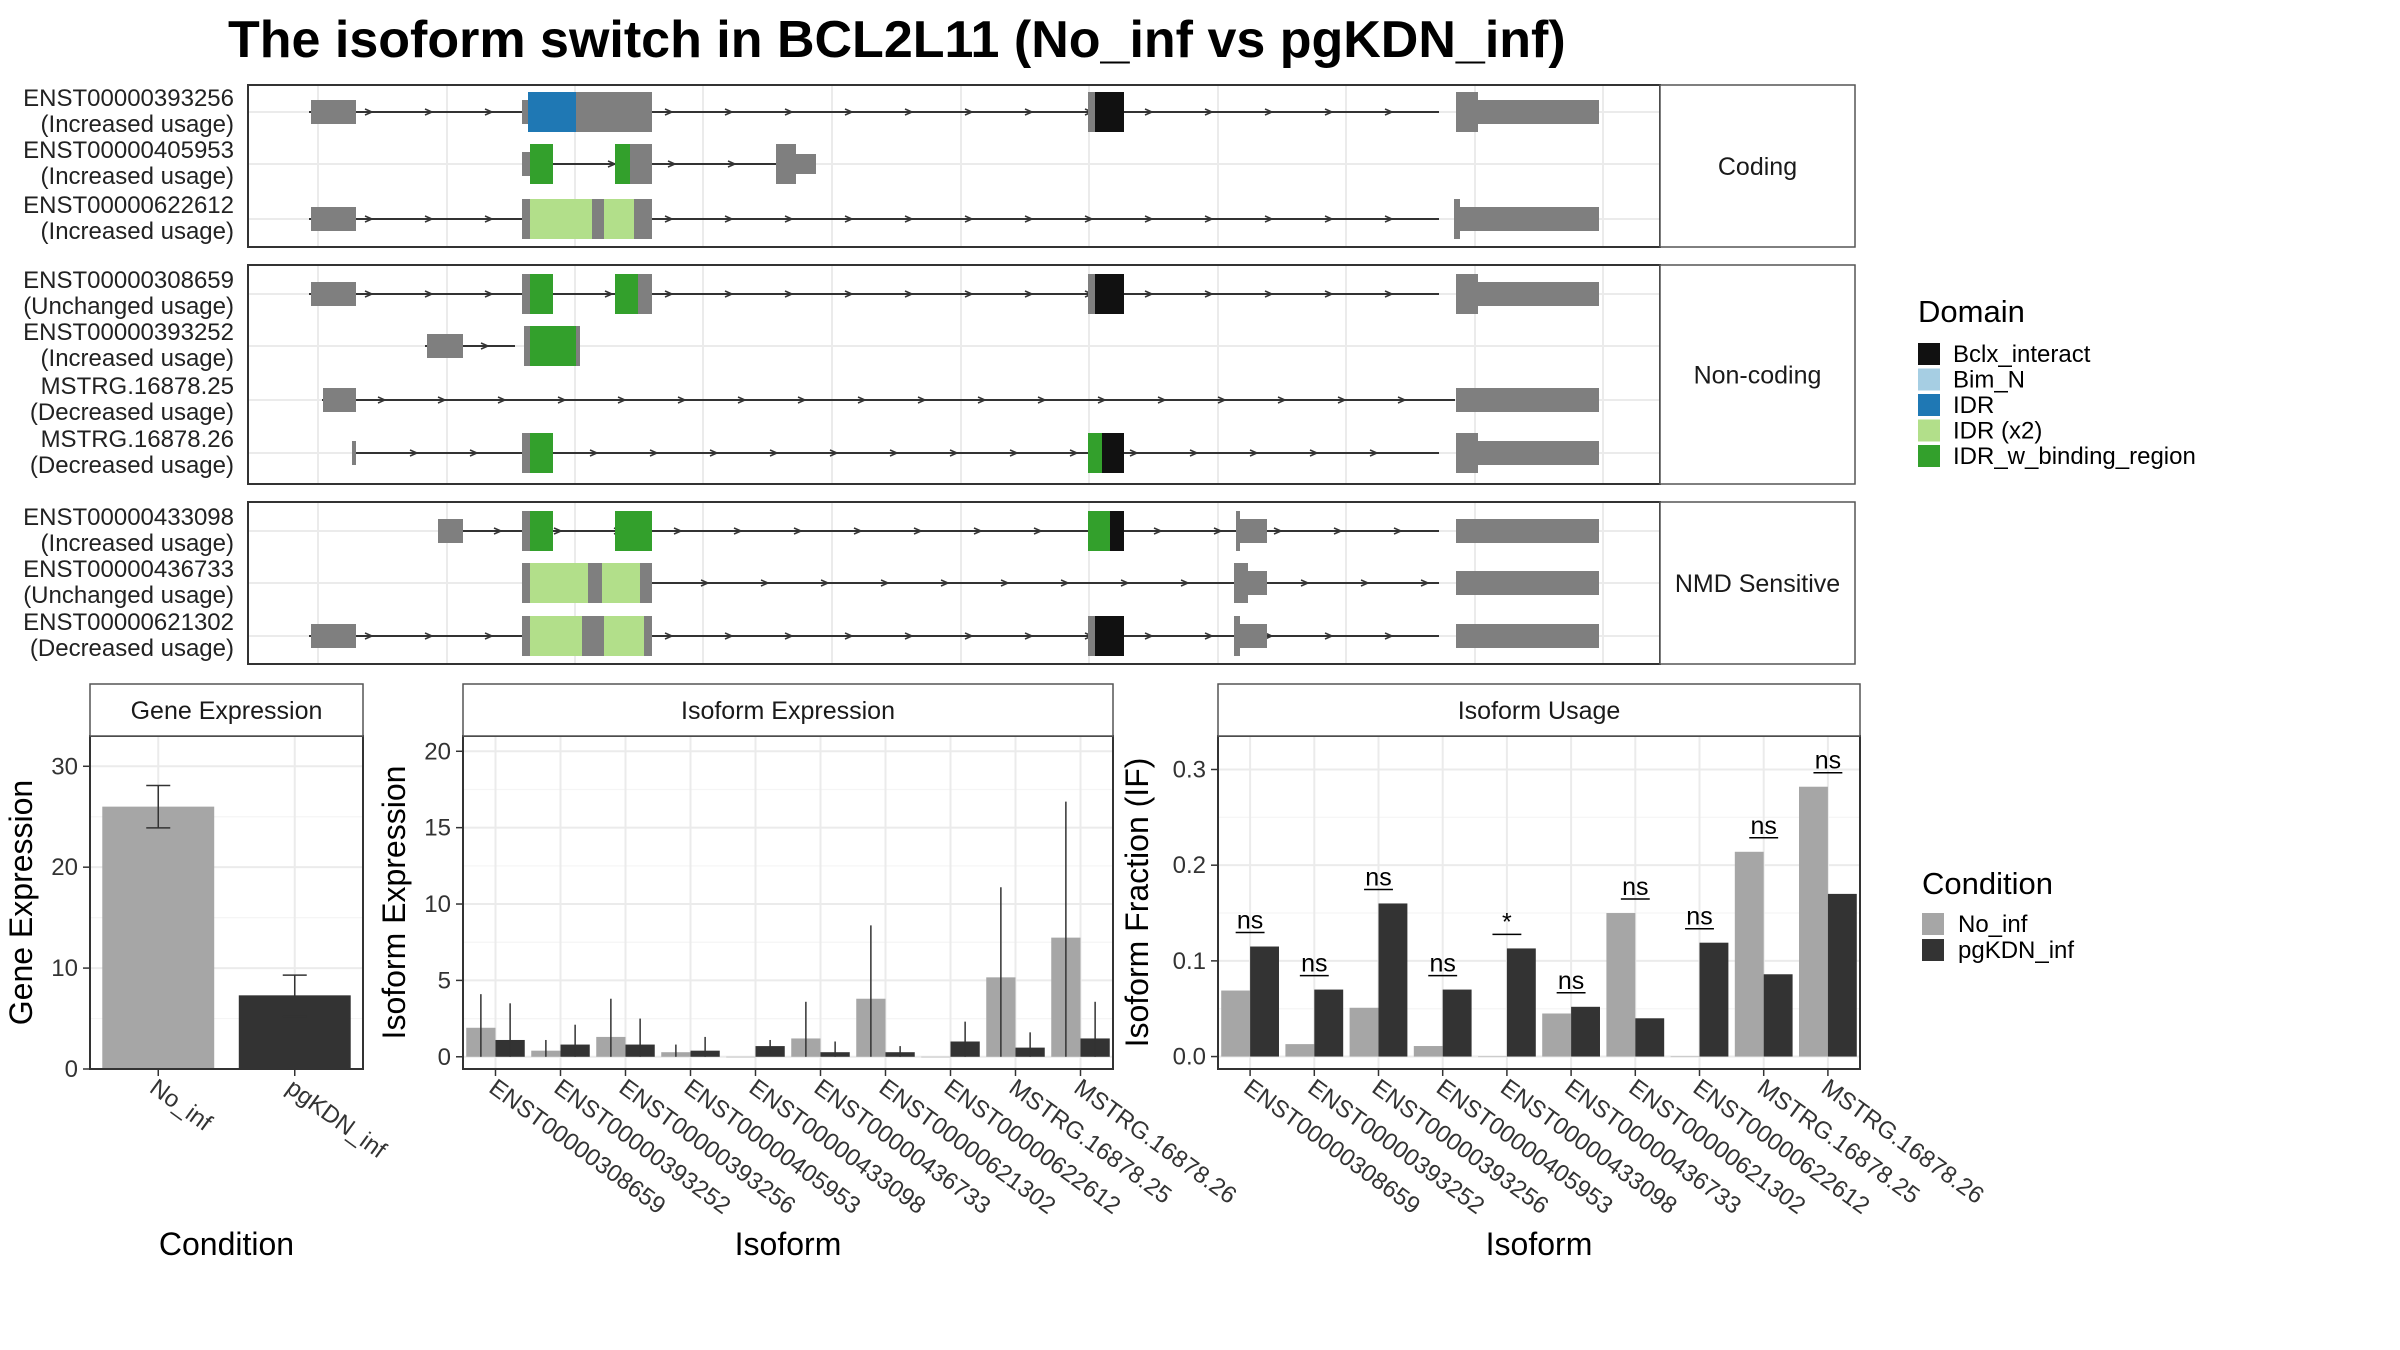 The height and width of the screenshot is (1350, 2400). Describe the element at coordinates (1113, 453) in the screenshot. I see `domain-bclx-interact` at that location.